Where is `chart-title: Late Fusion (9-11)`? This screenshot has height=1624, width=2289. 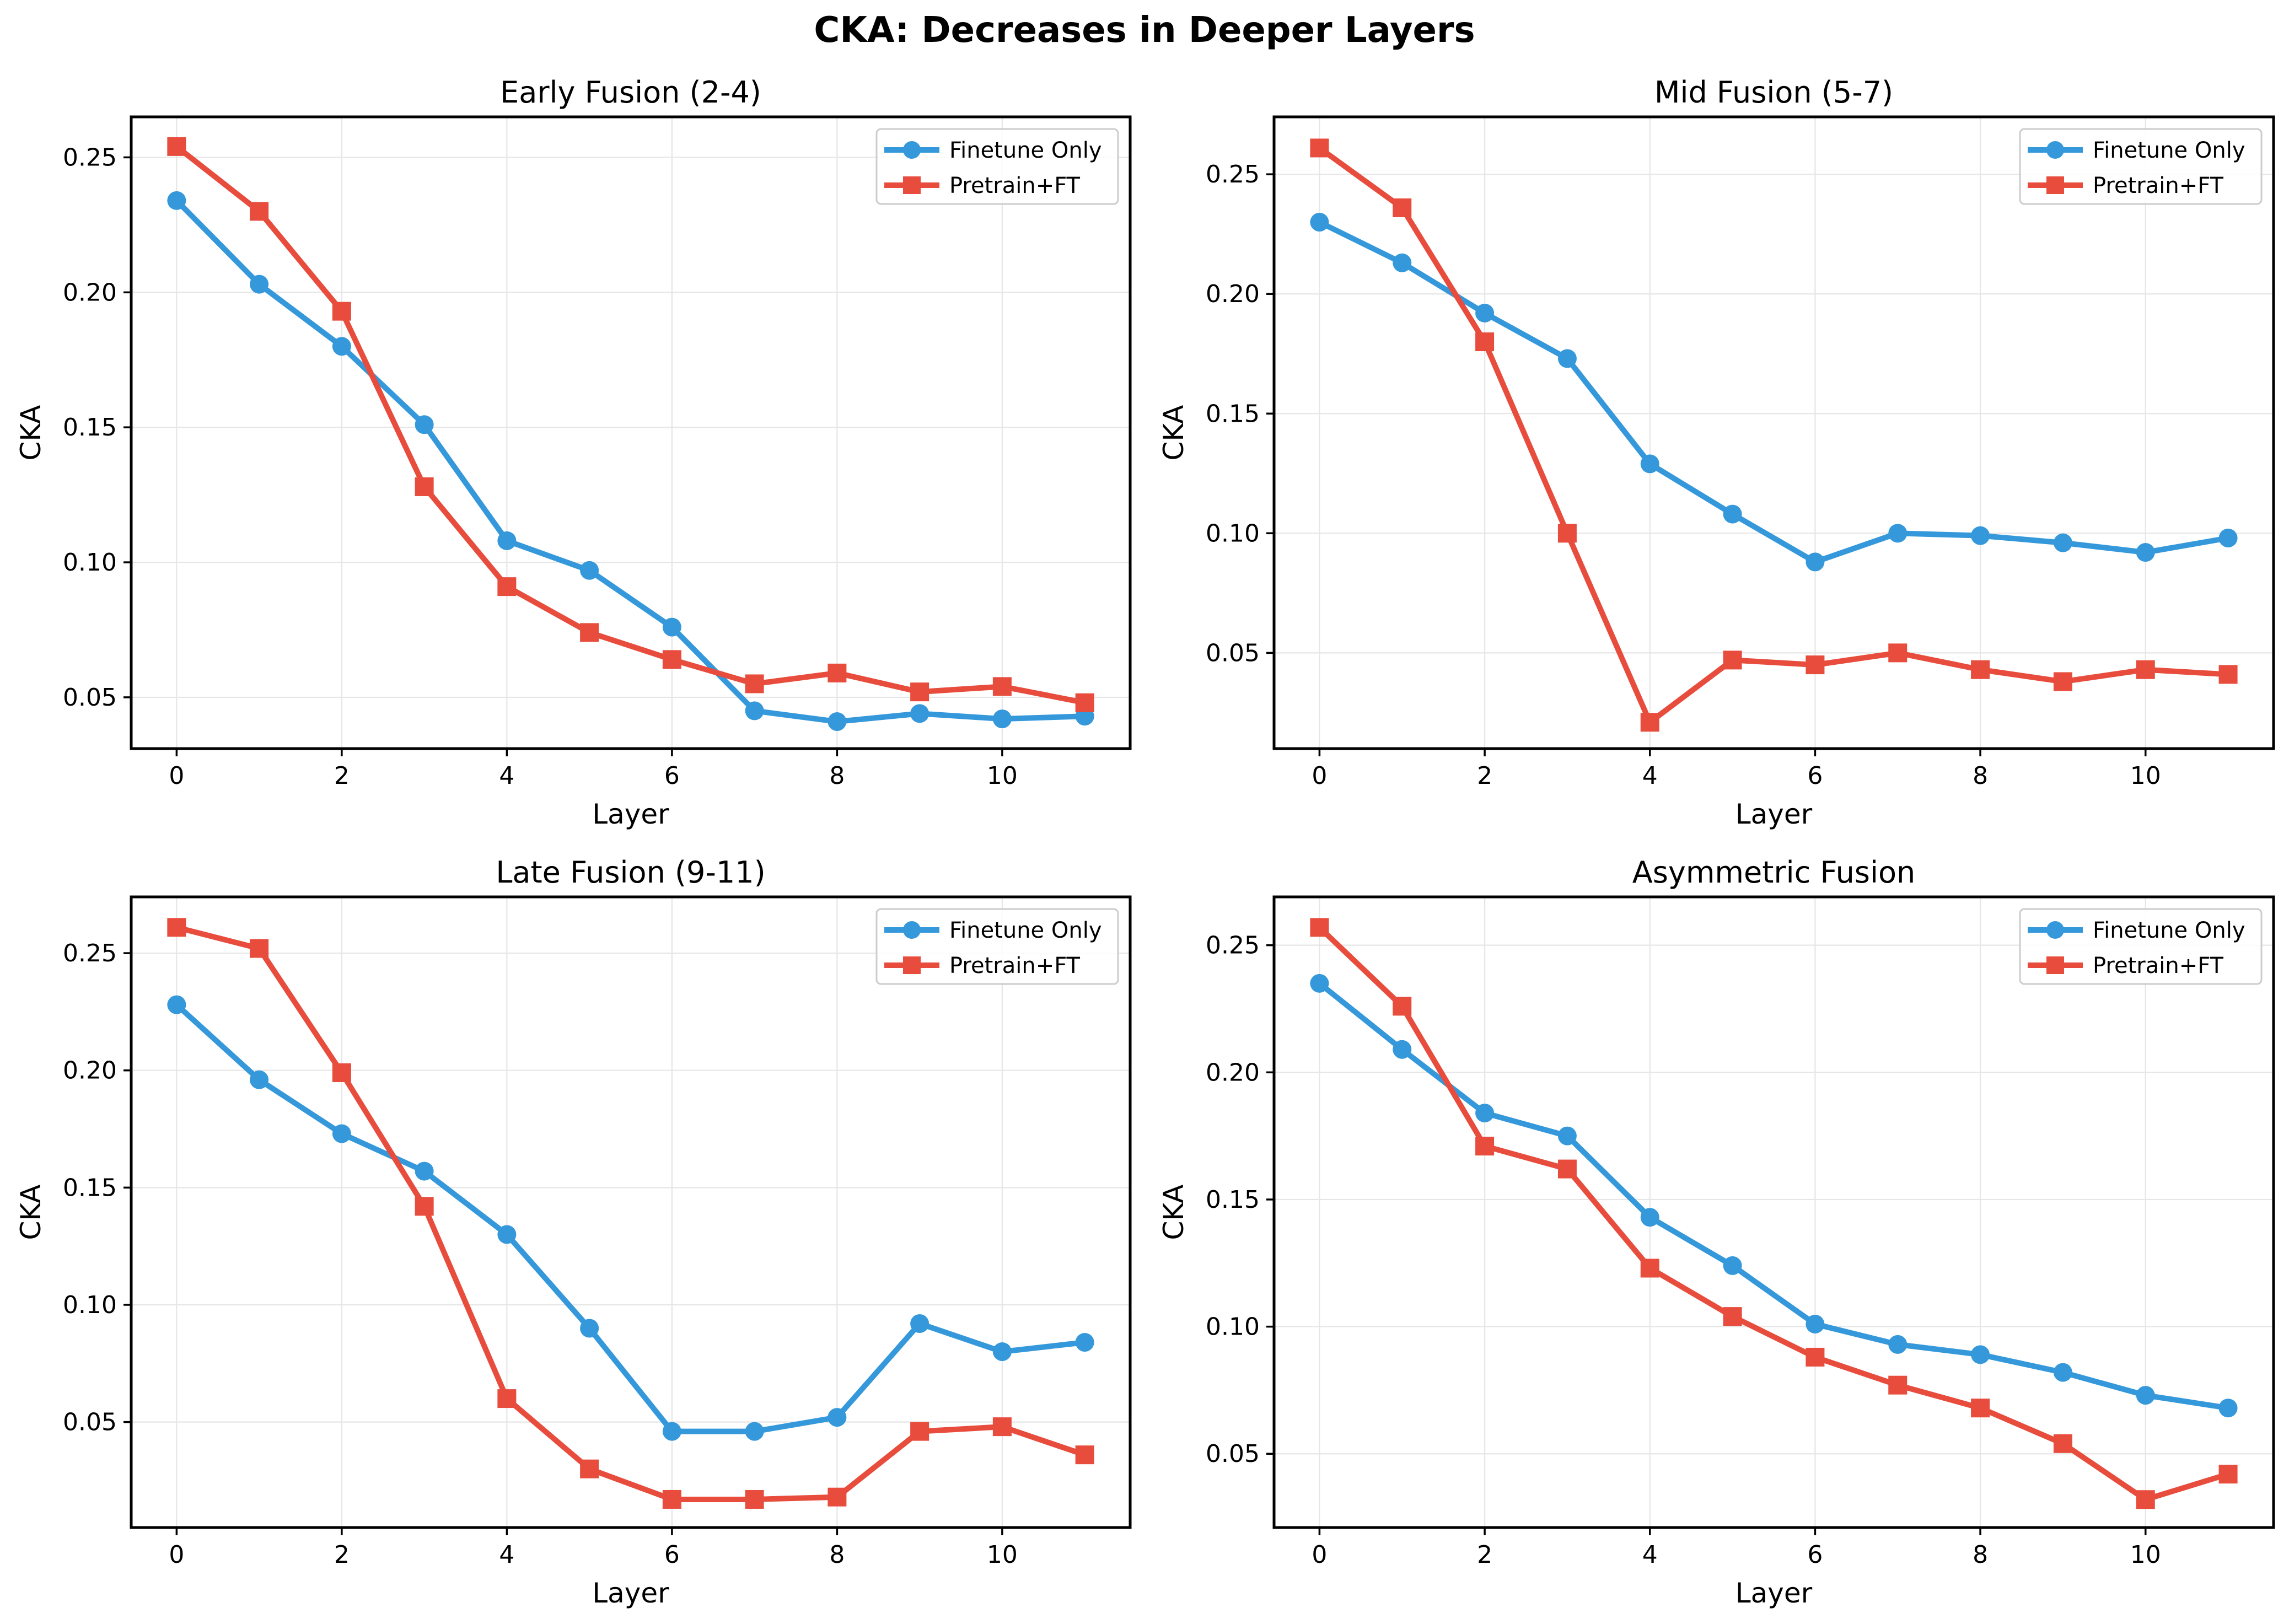
chart-title: Late Fusion (9-11) is located at coordinates (630, 872).